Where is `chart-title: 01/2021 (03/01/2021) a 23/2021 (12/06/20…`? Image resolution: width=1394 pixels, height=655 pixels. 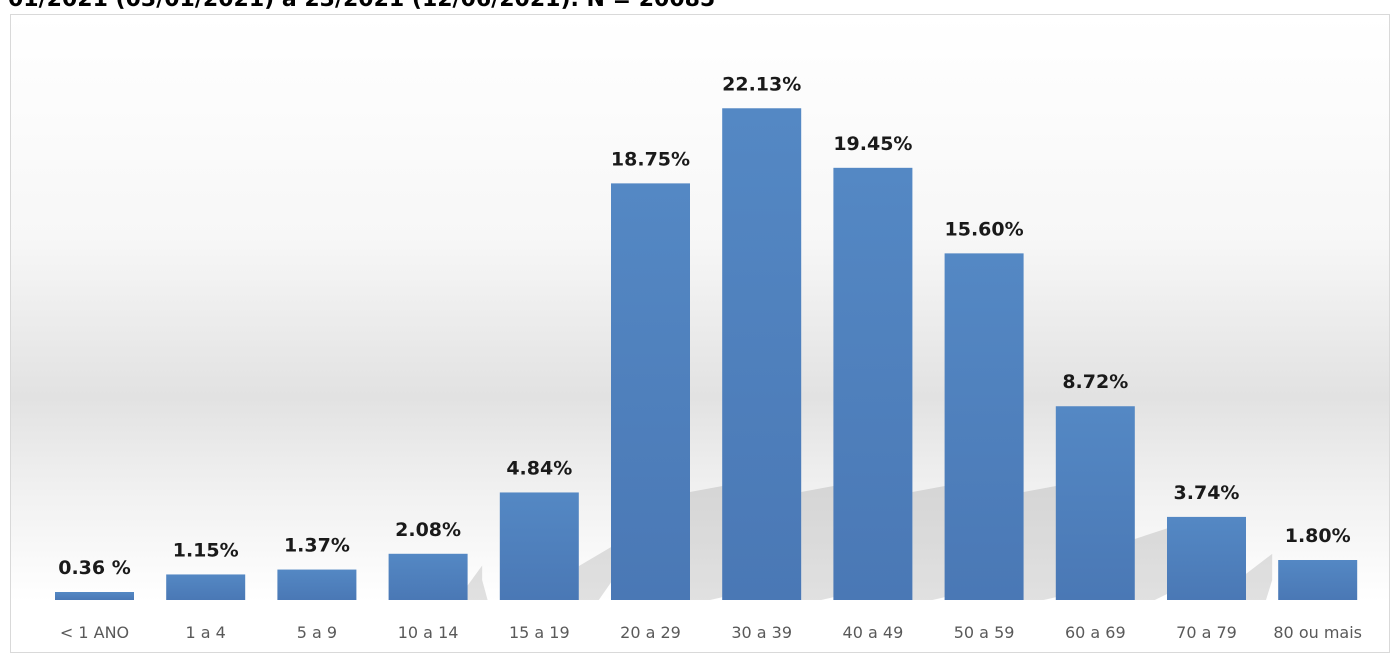
chart-title: 01/2021 (03/01/2021) a 23/2021 (12/06/20… is located at coordinates (361, 6).